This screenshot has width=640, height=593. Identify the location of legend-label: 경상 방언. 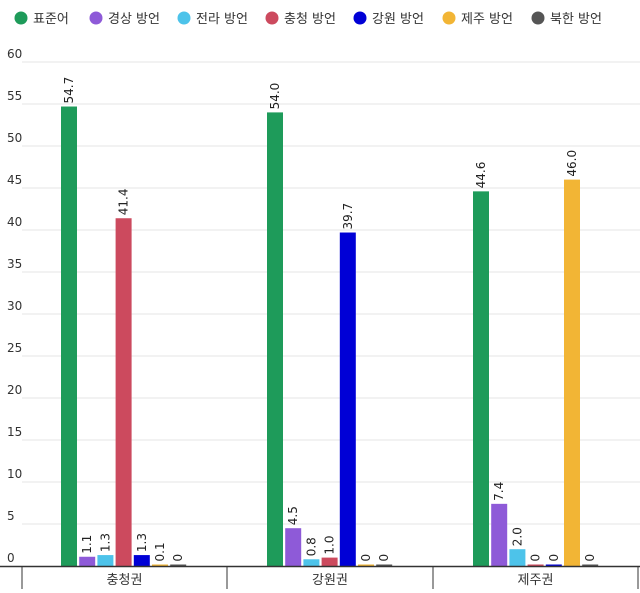
(134, 19).